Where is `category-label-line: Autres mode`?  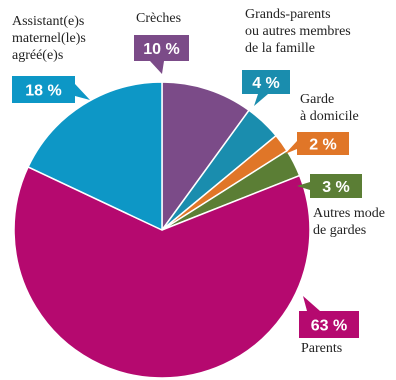
category-label-line: Autres mode is located at coordinates (349, 213).